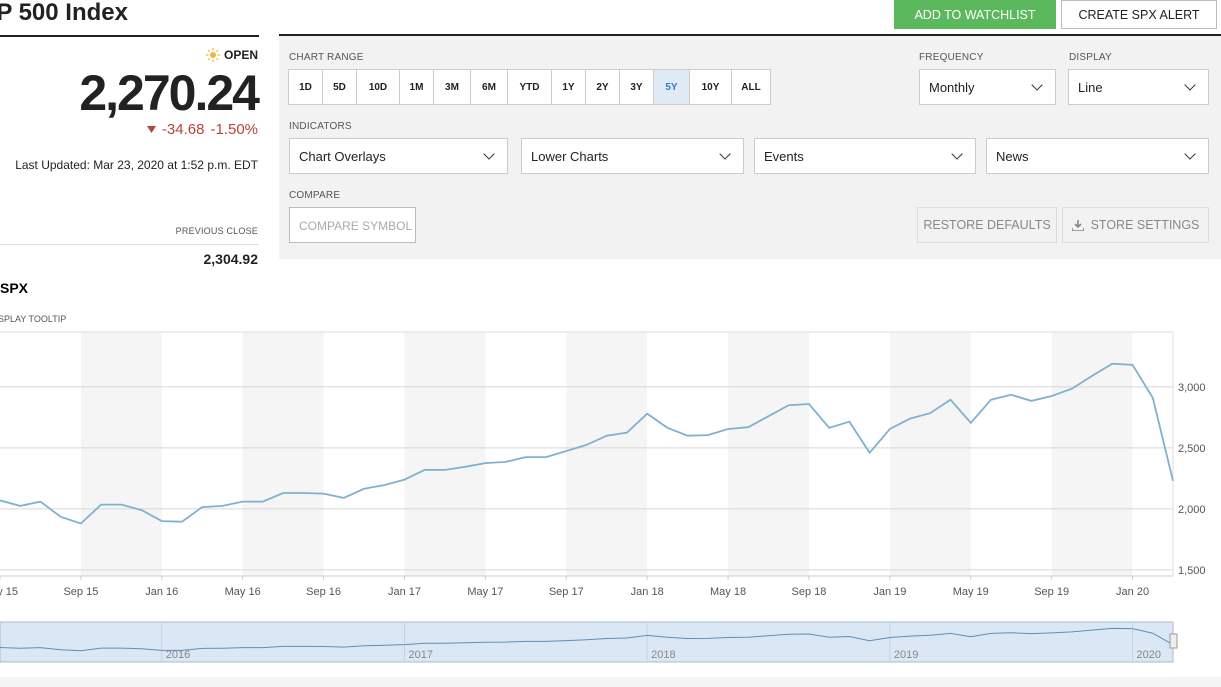 The width and height of the screenshot is (1221, 687). Describe the element at coordinates (610, 682) in the screenshot. I see `bottom-shadow` at that location.